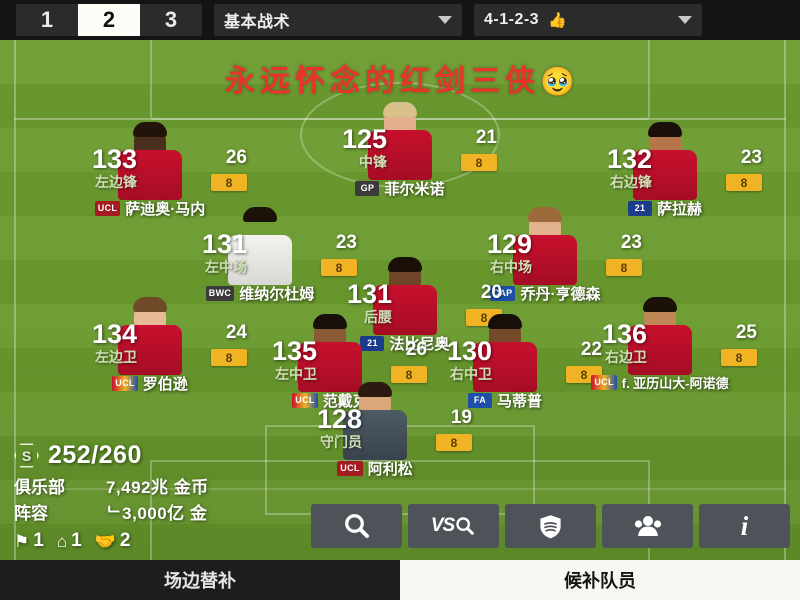  I want to click on squad-score-row: S 252/260, so click(159, 455).